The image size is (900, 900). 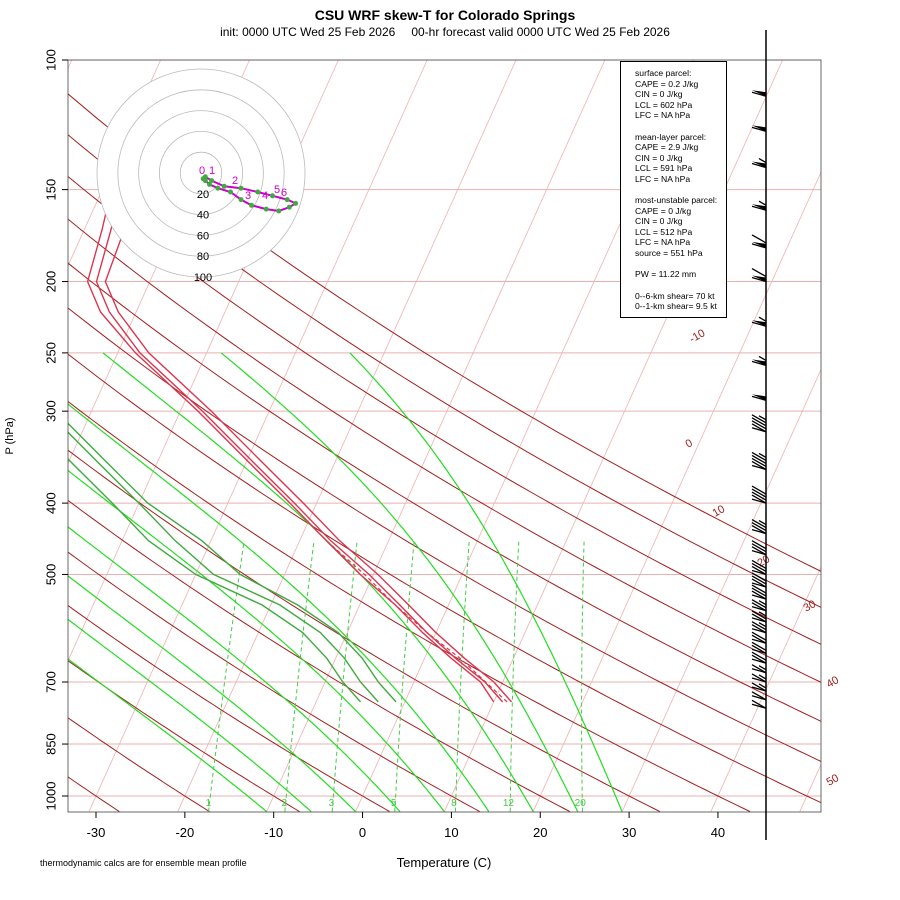 I want to click on chart-title: CSU WRF skew-T for Colorado Springs, so click(x=445, y=15).